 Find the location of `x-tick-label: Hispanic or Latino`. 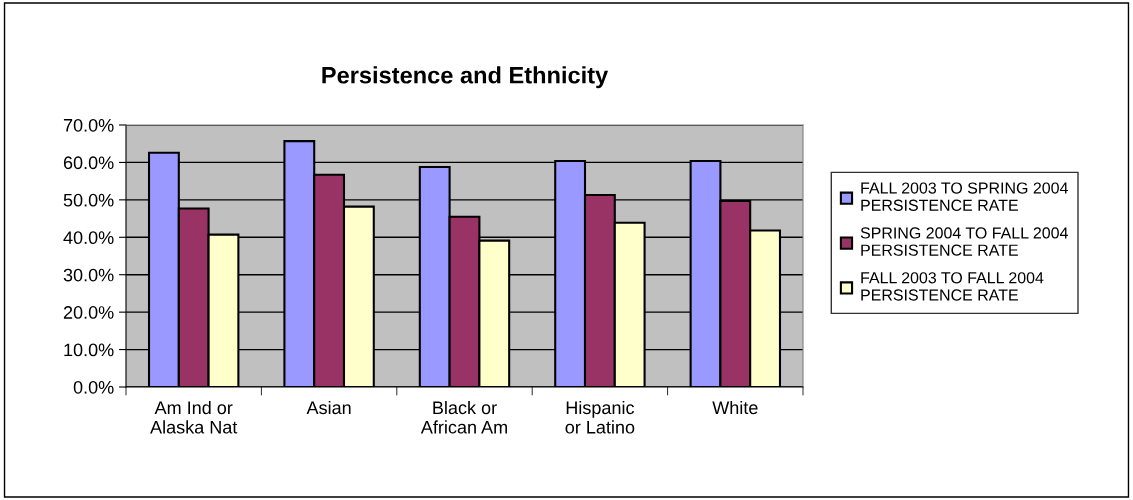

x-tick-label: Hispanic or Latino is located at coordinates (600, 417).